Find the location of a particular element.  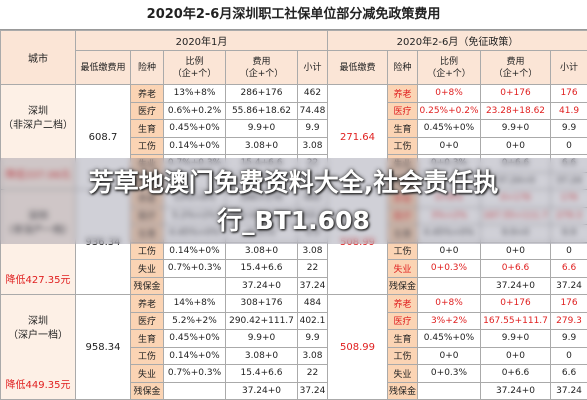

city-name: 深圳 is located at coordinates (38, 321).